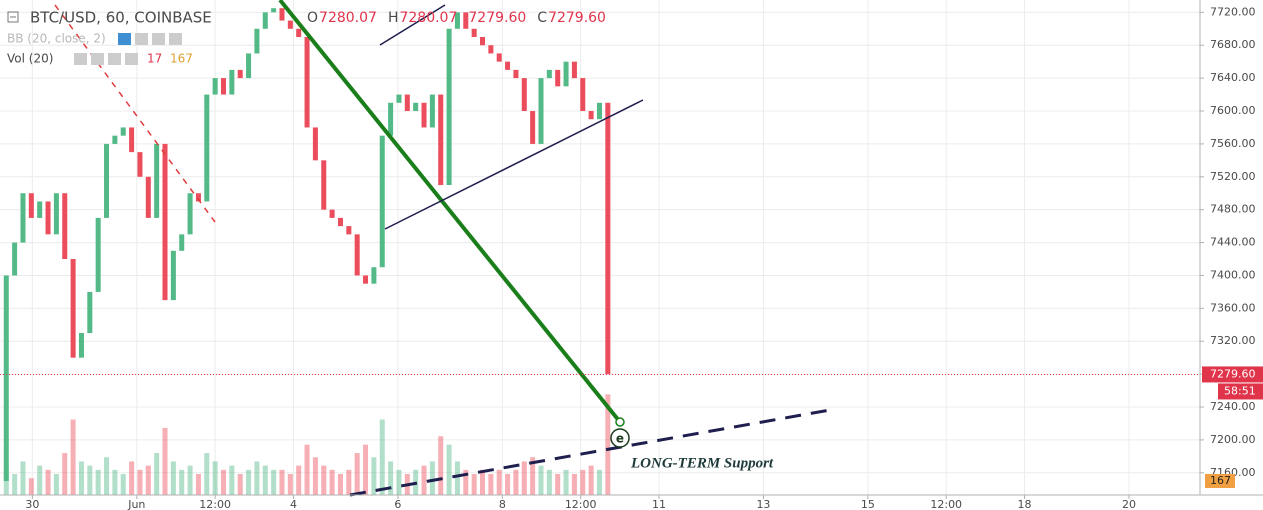 Image resolution: width=1263 pixels, height=510 pixels. What do you see at coordinates (1240, 390) in the screenshot?
I see `countdown: 58:51` at bounding box center [1240, 390].